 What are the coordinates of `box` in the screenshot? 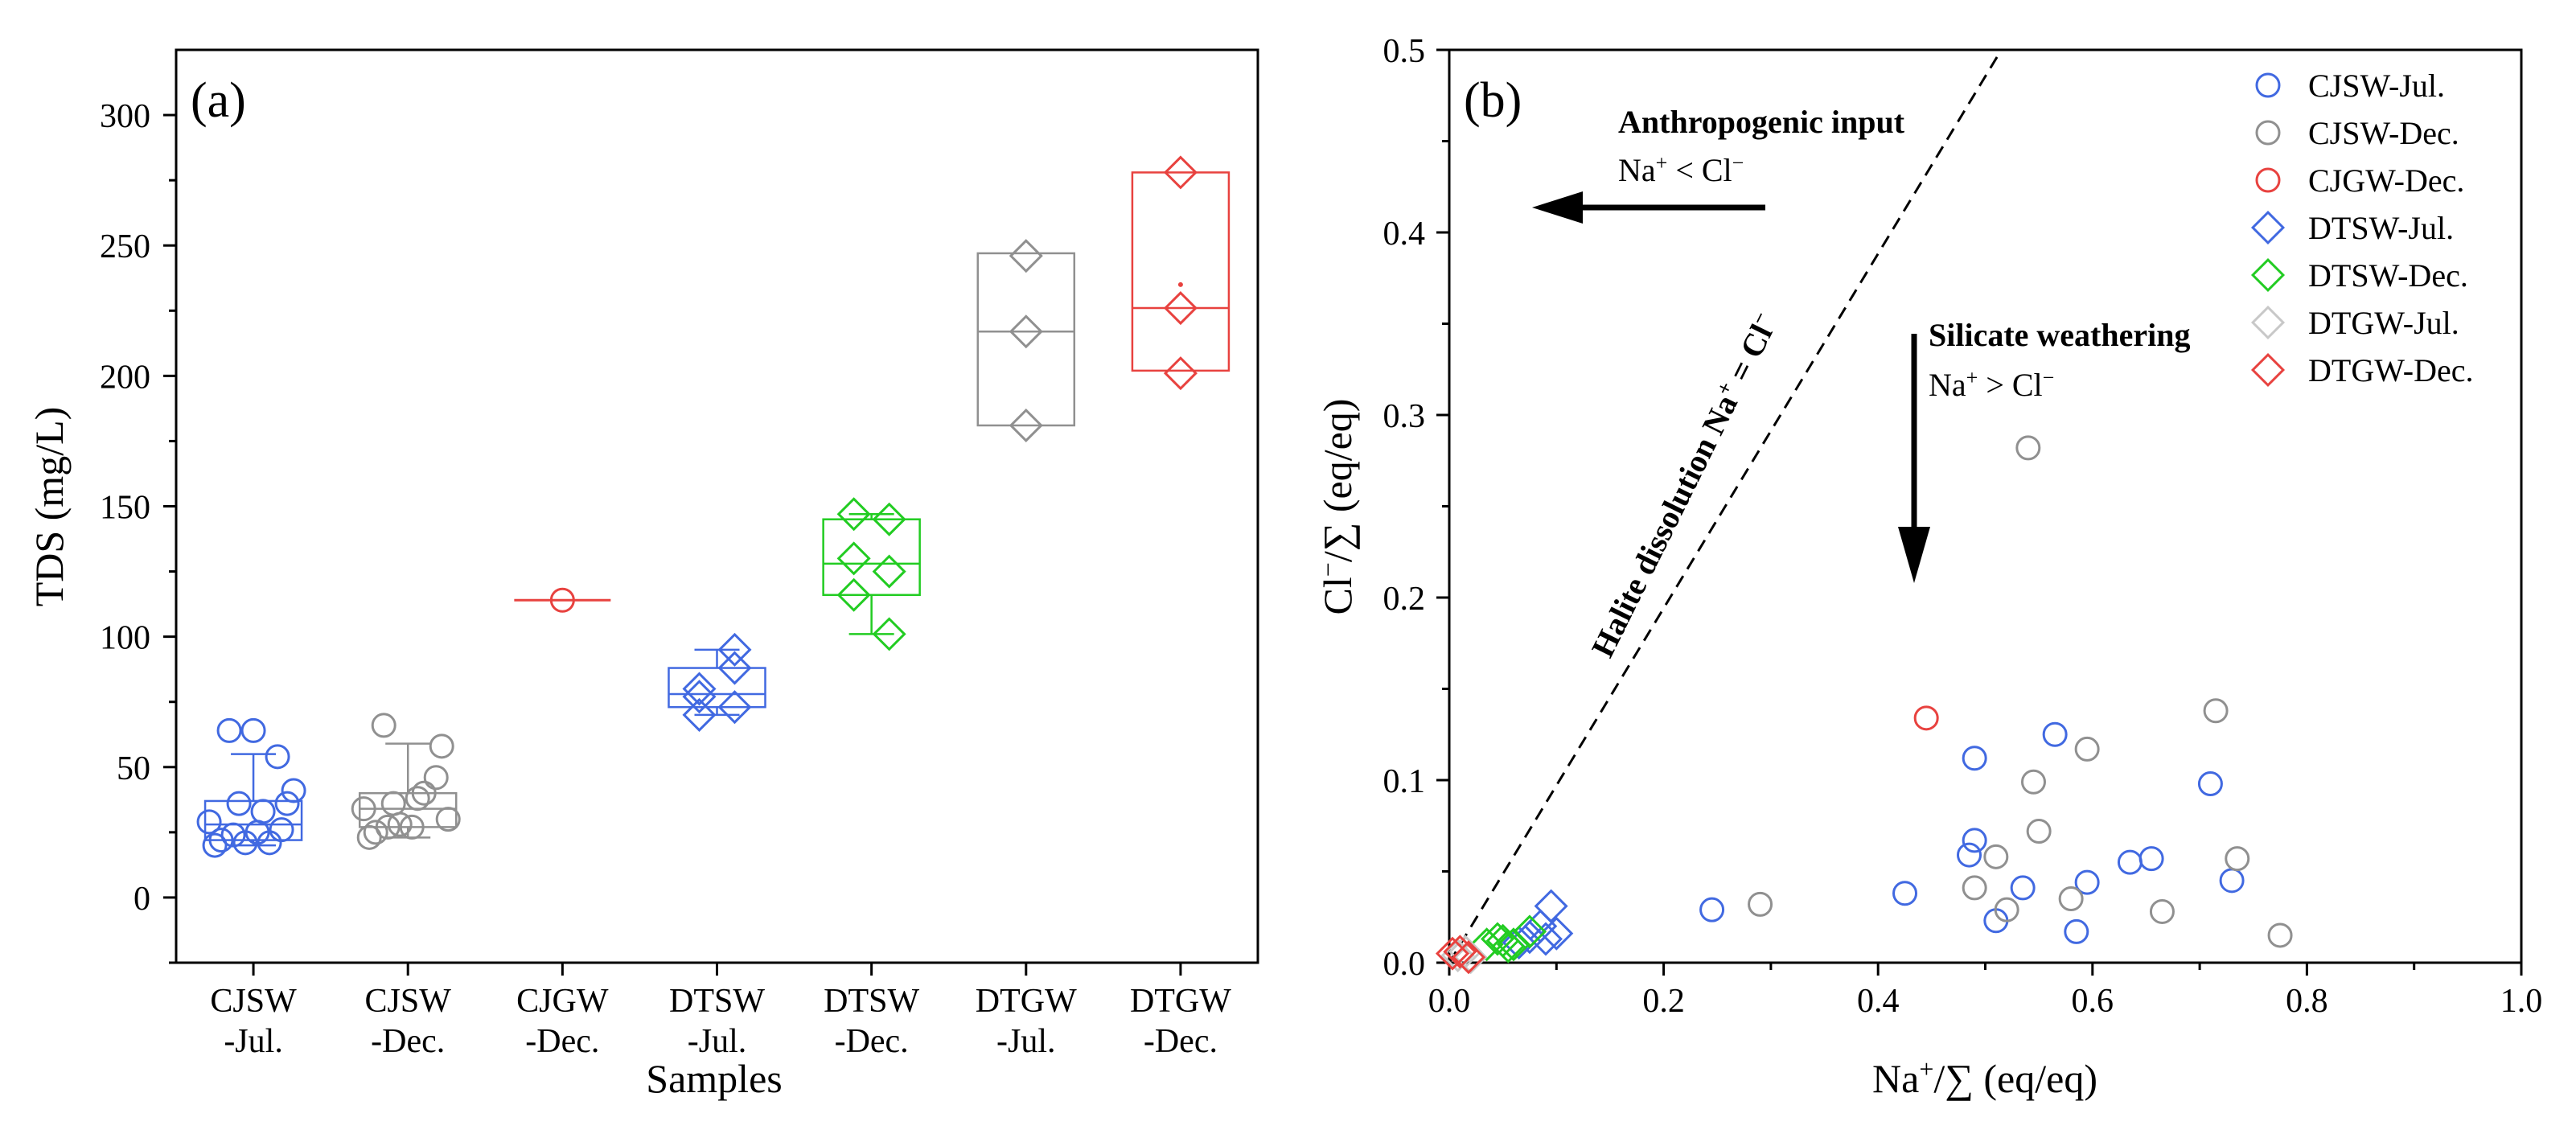 It's located at (871, 558).